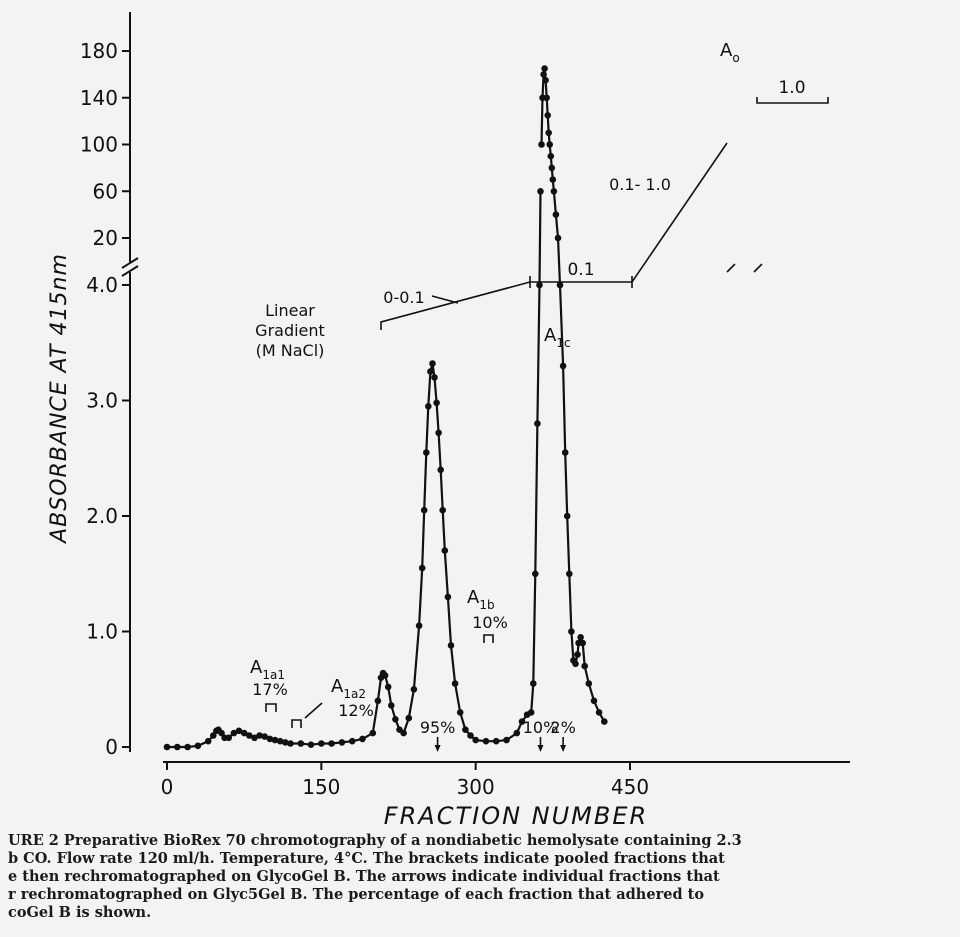 The width and height of the screenshot is (960, 937). I want to click on peak-percent: 12%, so click(356, 710).